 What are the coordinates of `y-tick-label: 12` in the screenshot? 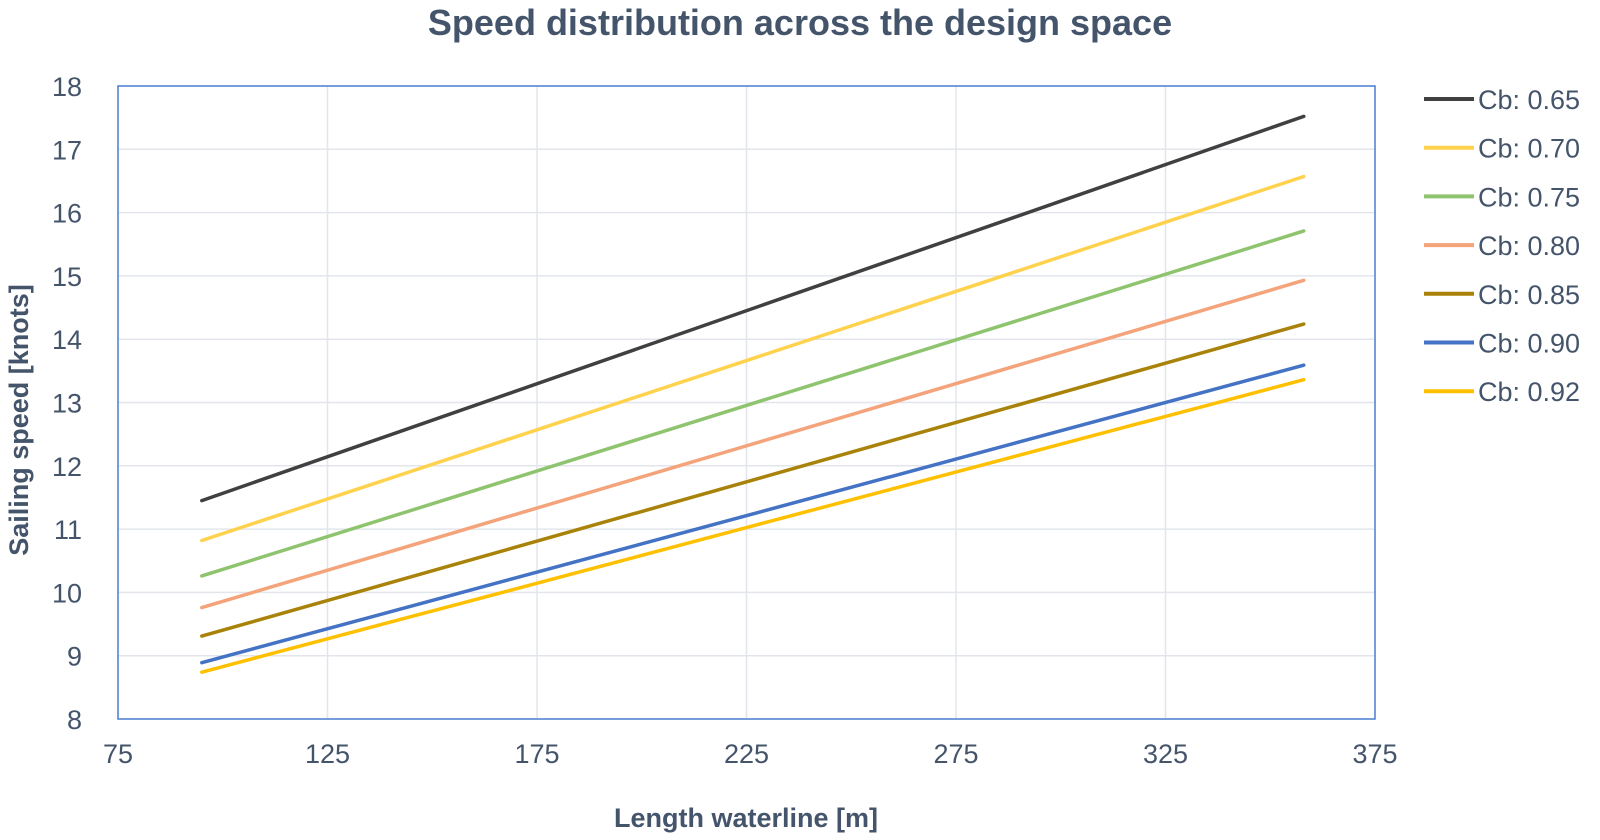 It's located at (67, 467).